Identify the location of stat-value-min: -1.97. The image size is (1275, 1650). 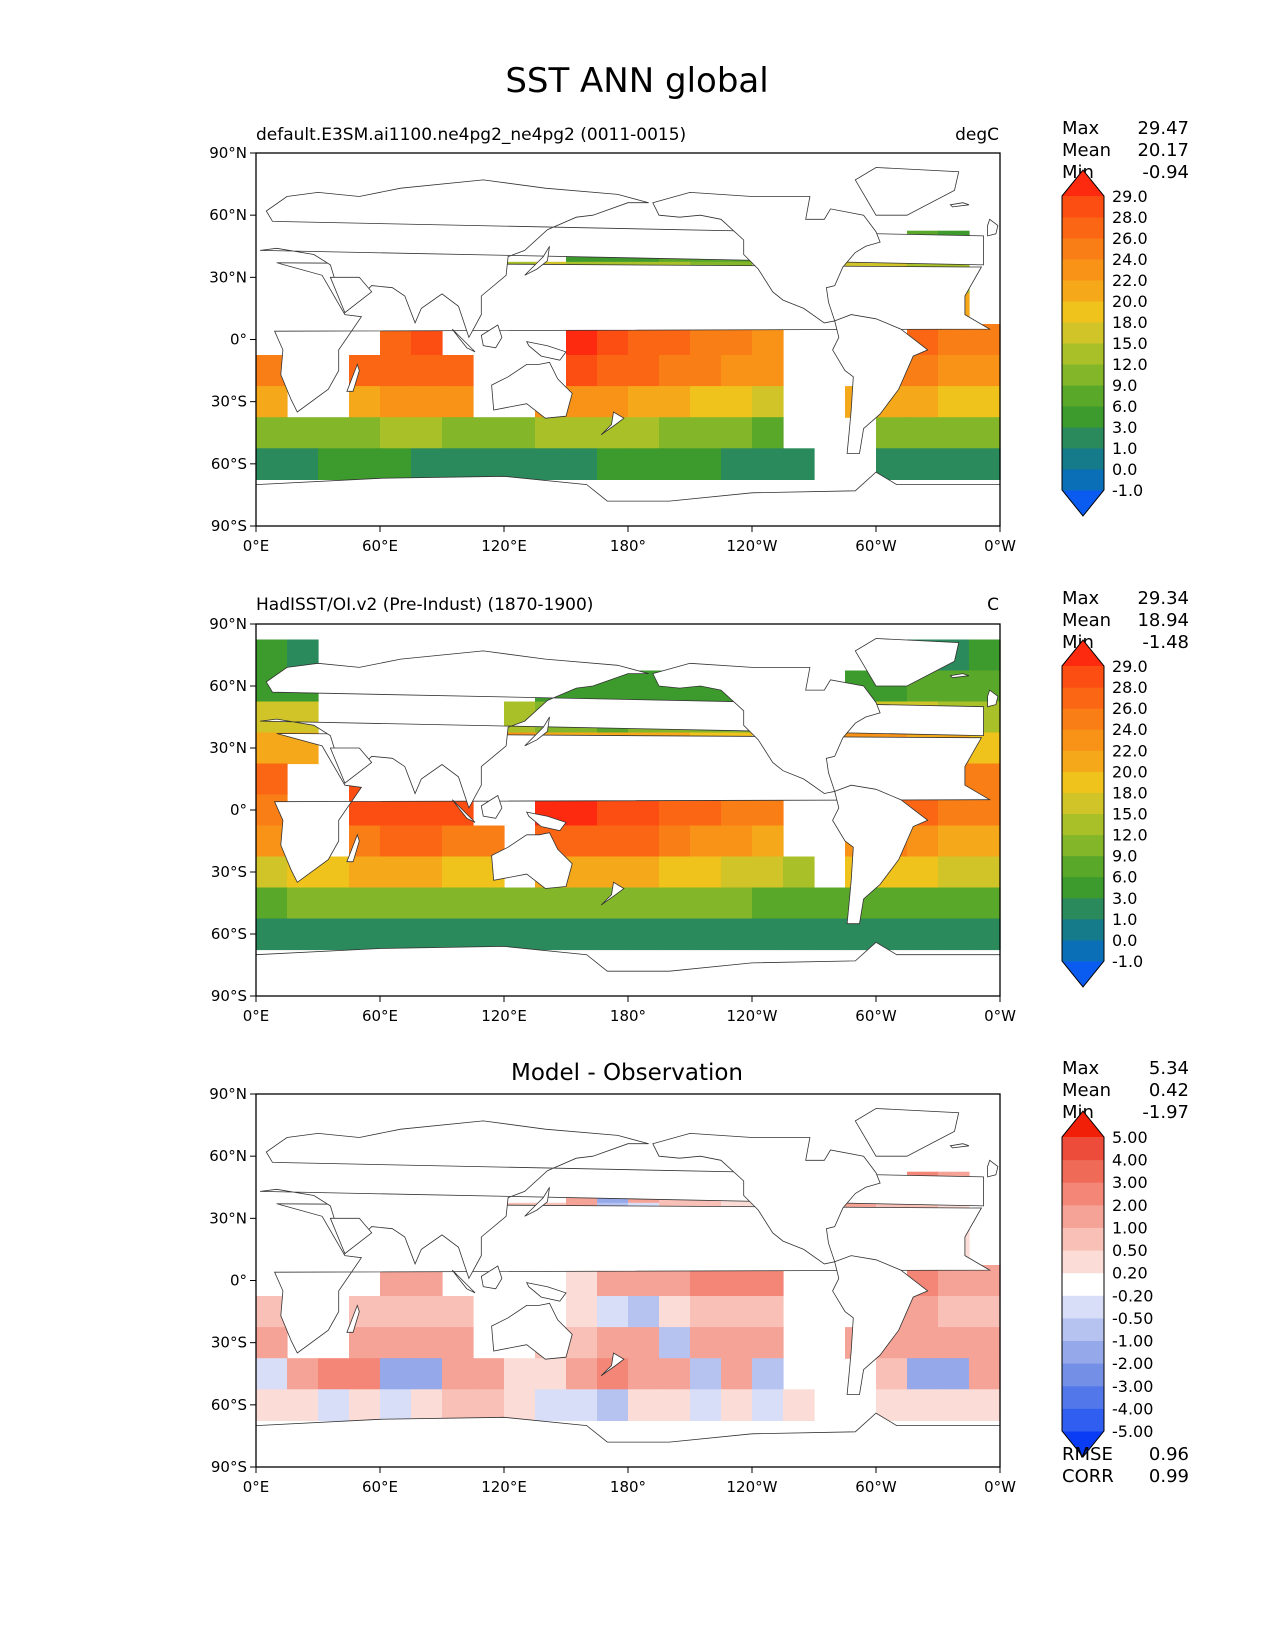
(1165, 1112).